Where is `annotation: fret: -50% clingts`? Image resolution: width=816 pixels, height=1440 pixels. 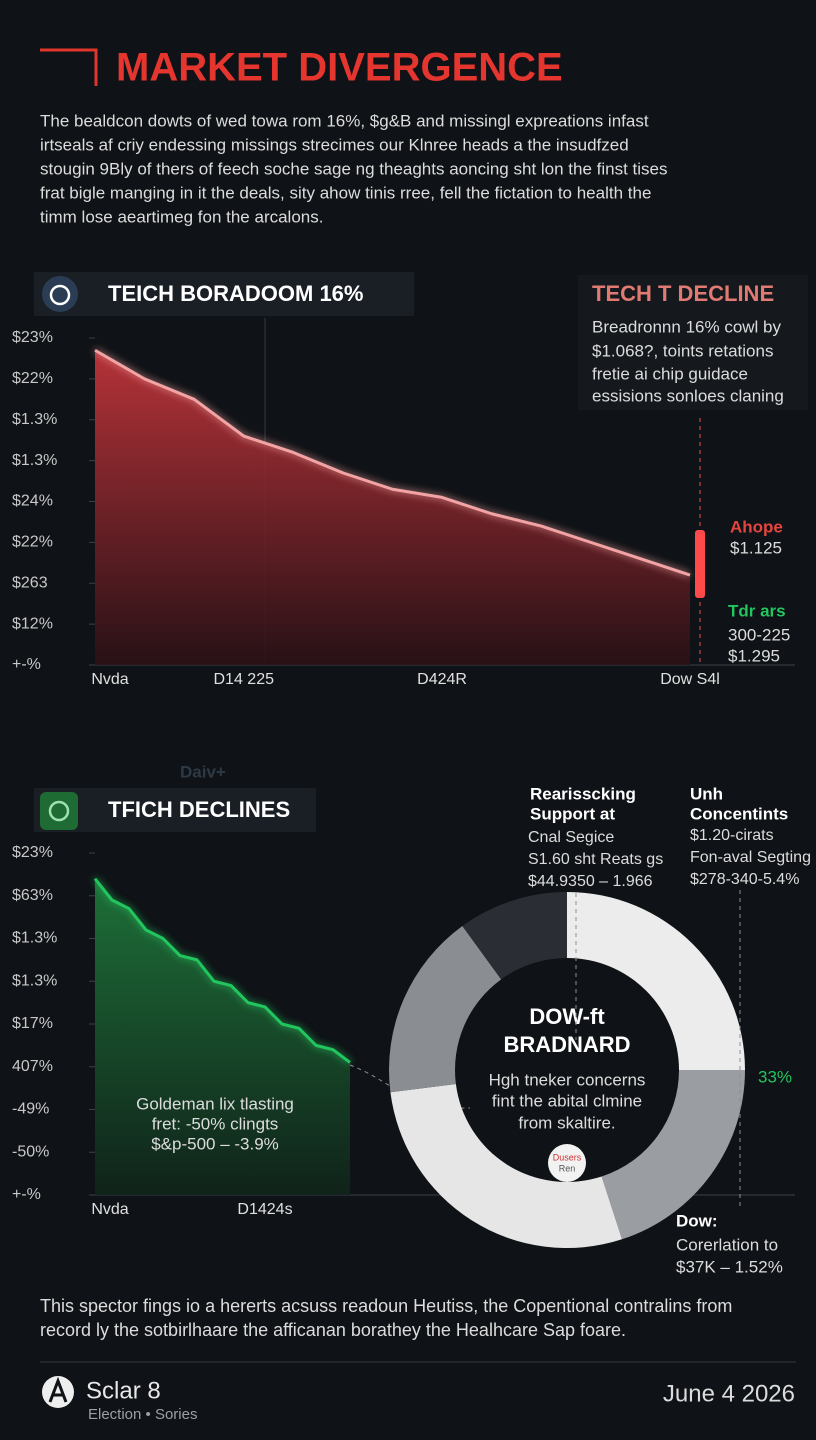 annotation: fret: -50% clingts is located at coordinates (215, 1123).